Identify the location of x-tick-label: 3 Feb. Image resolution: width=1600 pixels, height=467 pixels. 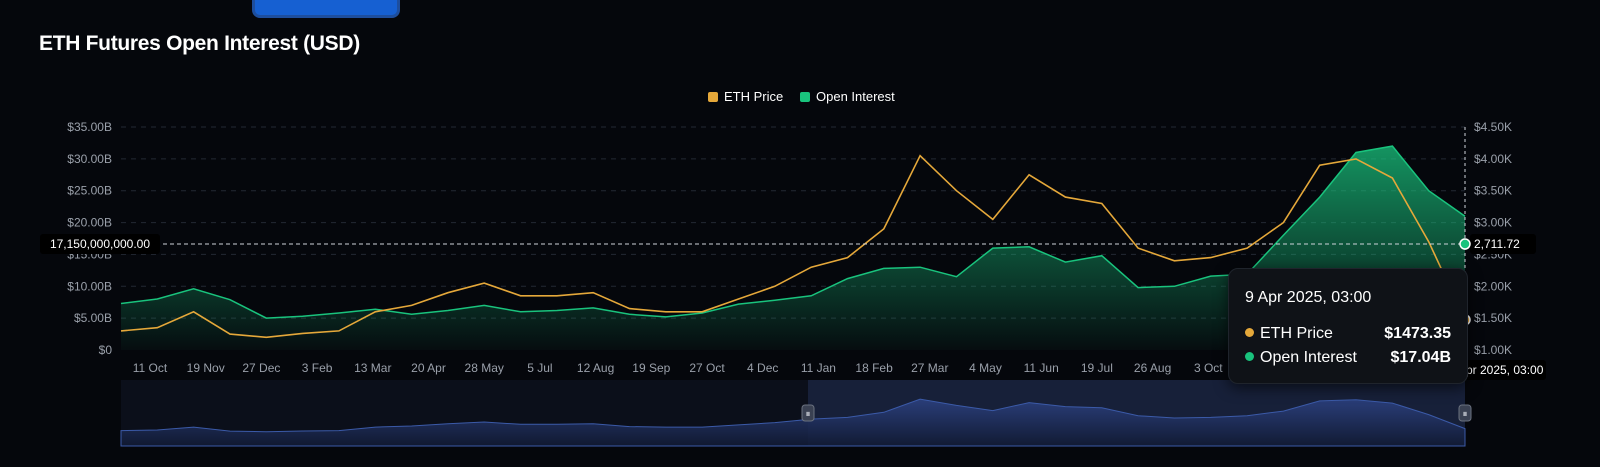
(317, 368).